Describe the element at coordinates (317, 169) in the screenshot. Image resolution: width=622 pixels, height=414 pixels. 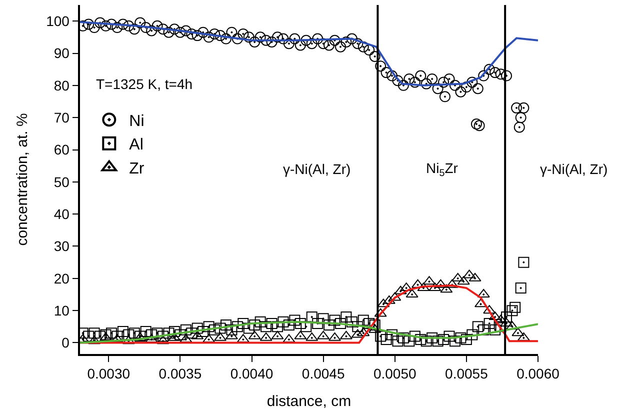
I see `annotation: γ-Ni(Al, Zr)` at that location.